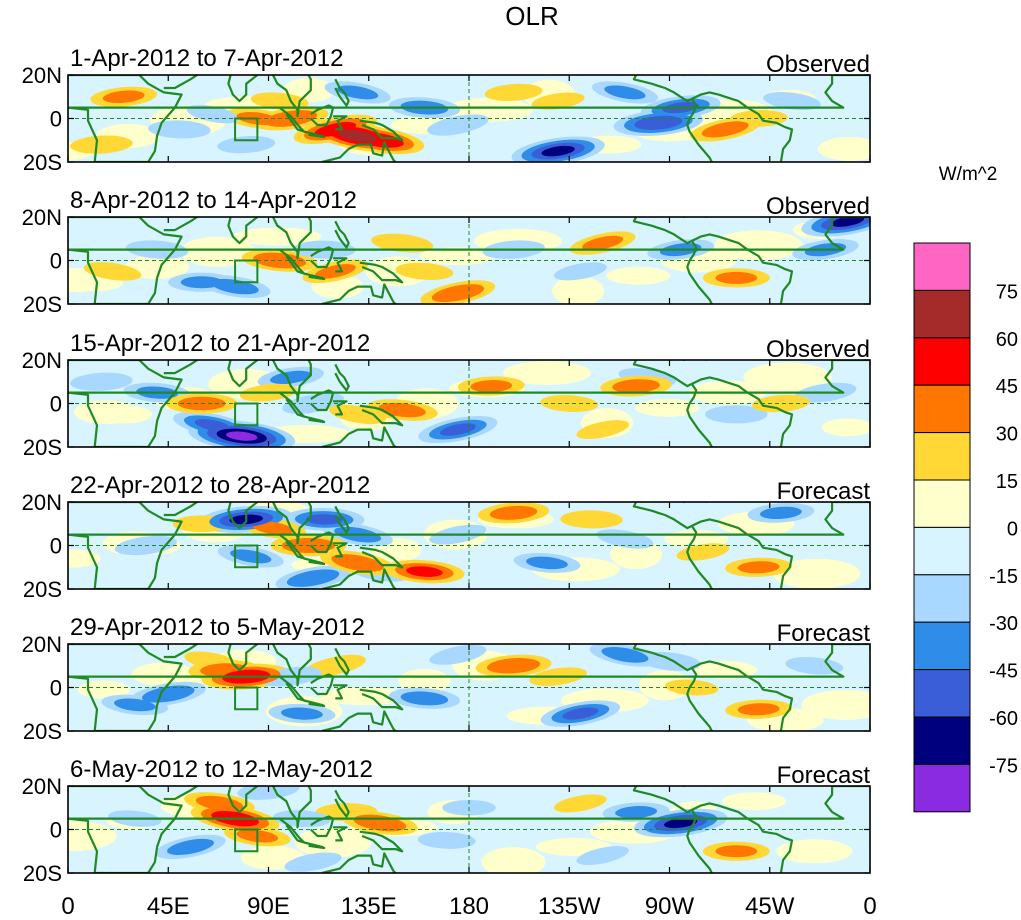 The image size is (1021, 920). What do you see at coordinates (268, 906) in the screenshot?
I see `x-tick-label: 90E` at bounding box center [268, 906].